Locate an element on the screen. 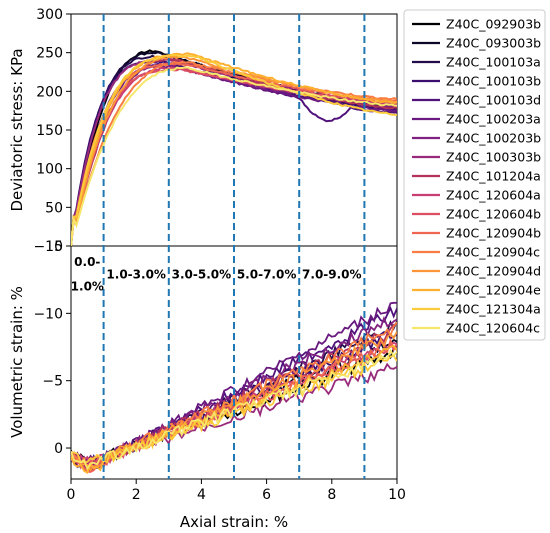 Image resolution: width=550 pixels, height=533 pixels. legend-entry-label: Z40C_100103a is located at coordinates (493, 62).